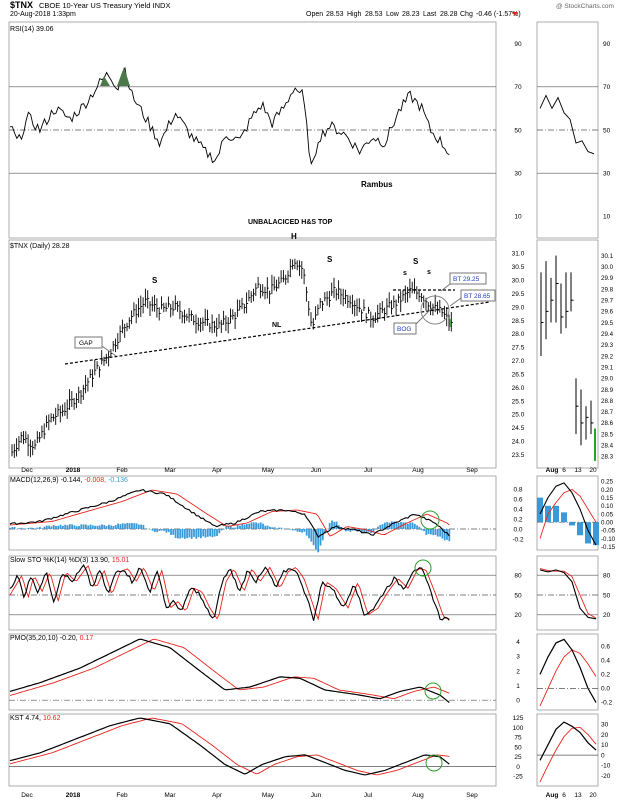  Describe the element at coordinates (73, 470) in the screenshot. I see `x-axis-label: 2018` at that location.